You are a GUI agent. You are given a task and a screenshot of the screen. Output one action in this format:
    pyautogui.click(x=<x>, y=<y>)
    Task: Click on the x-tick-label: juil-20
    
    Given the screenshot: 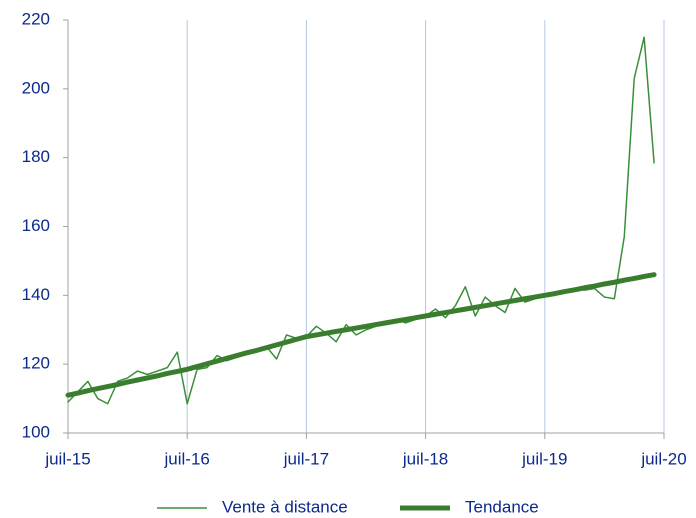 What is the action you would take?
    pyautogui.click(x=663, y=458)
    